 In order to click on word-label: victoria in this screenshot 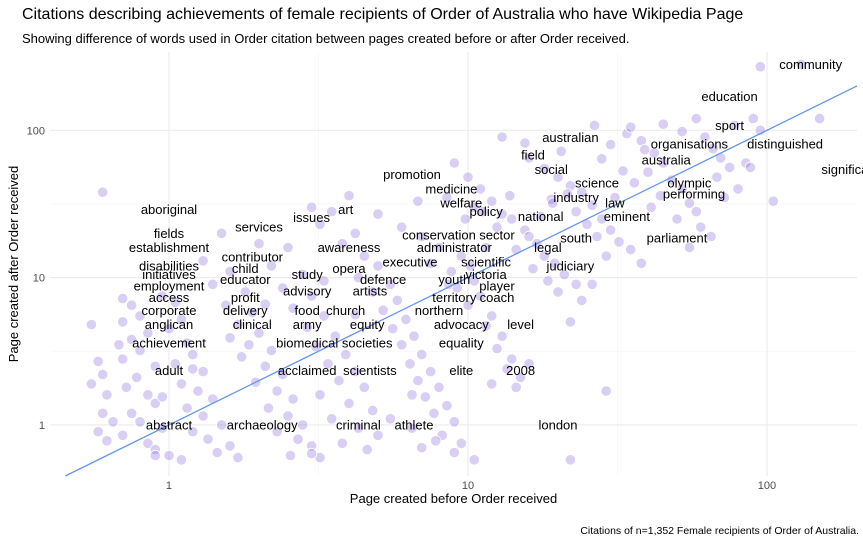, I will do `click(487, 274)`.